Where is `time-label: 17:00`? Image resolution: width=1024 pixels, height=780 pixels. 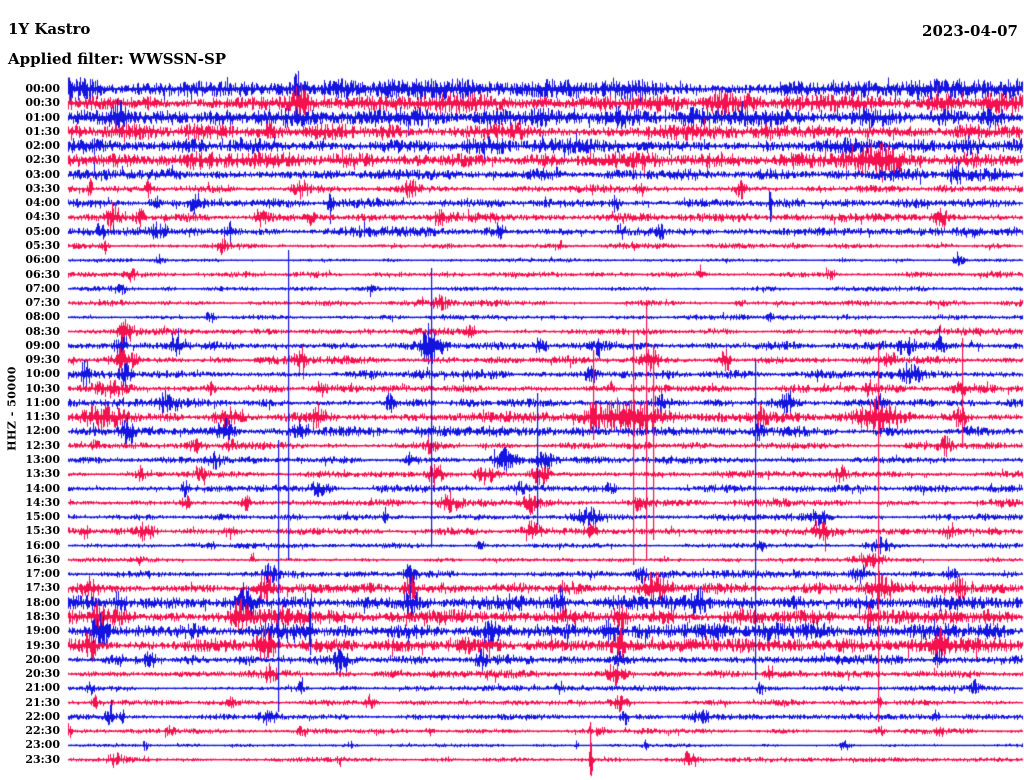
time-label: 17:00 is located at coordinates (42, 574).